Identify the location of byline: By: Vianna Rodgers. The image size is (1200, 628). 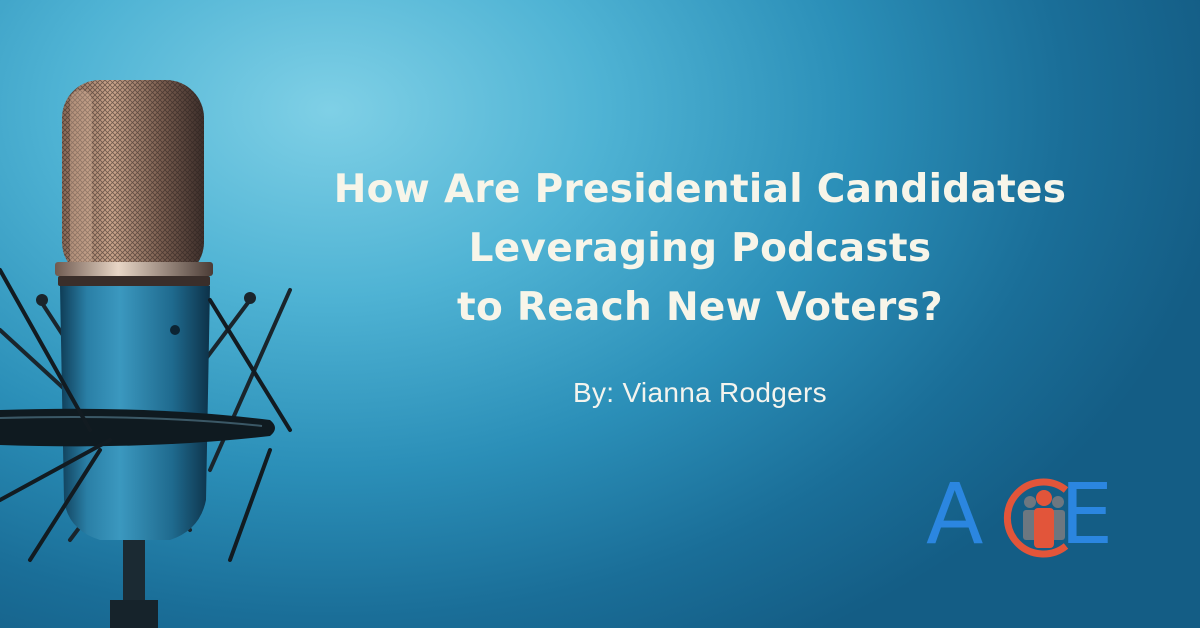
(700, 392).